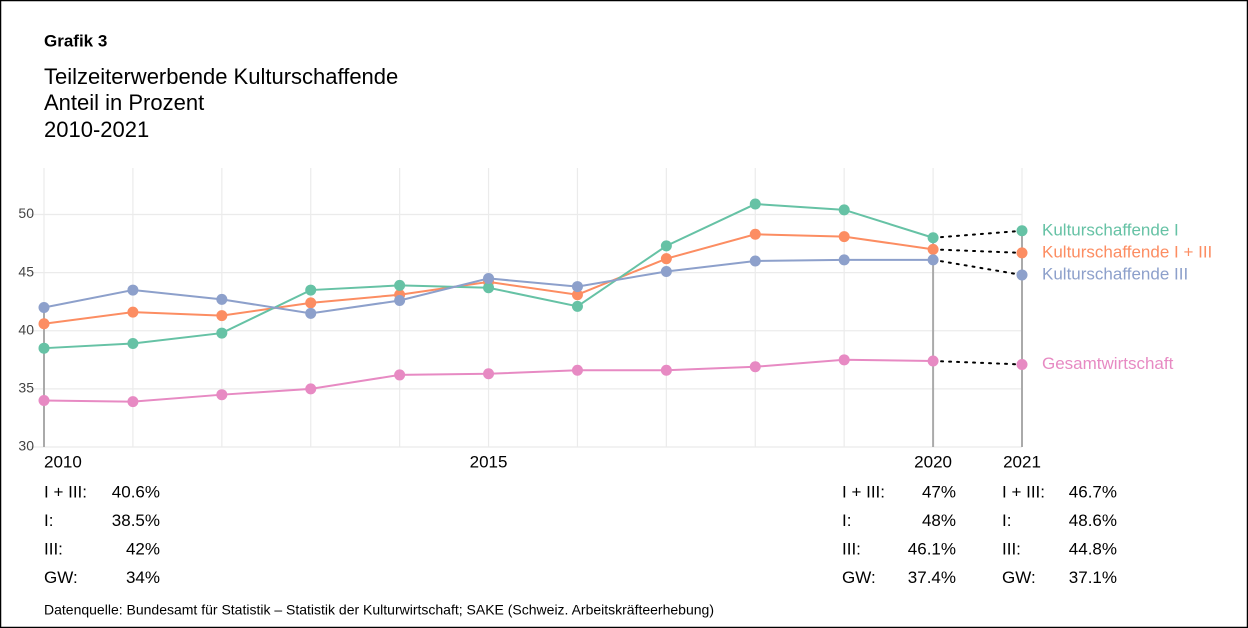 The width and height of the screenshot is (1248, 628). I want to click on x-tick-label: 2021, so click(1022, 461).